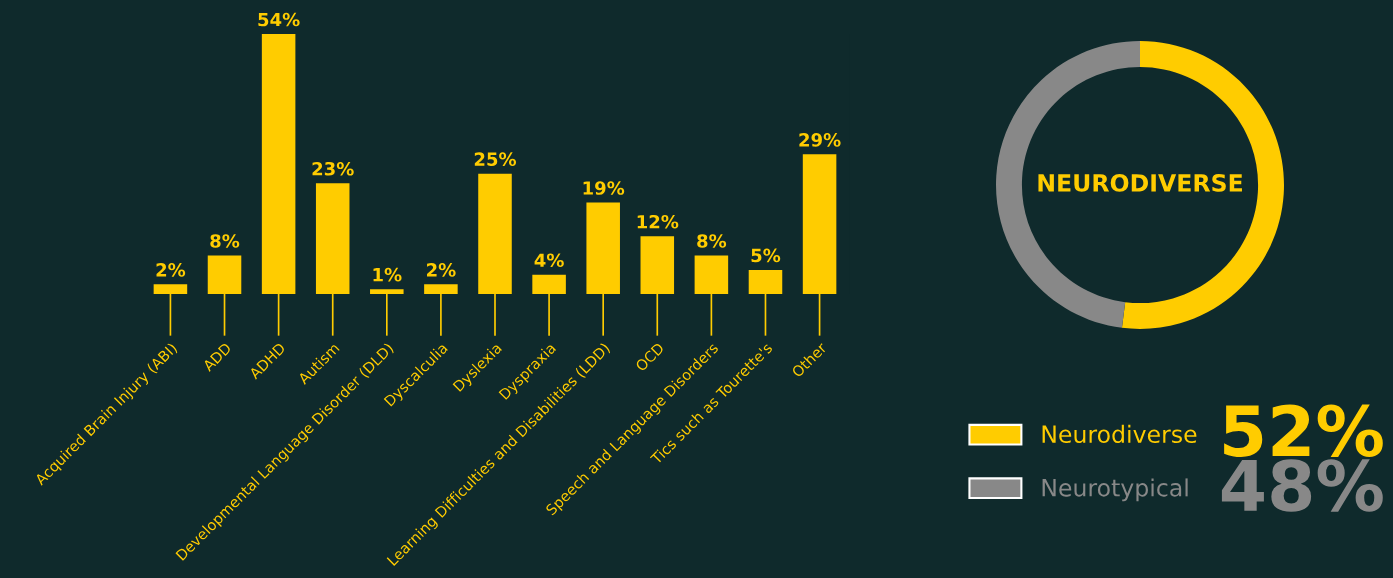 The height and width of the screenshot is (578, 1393). What do you see at coordinates (1303, 430) in the screenshot?
I see `data-label: 52%` at bounding box center [1303, 430].